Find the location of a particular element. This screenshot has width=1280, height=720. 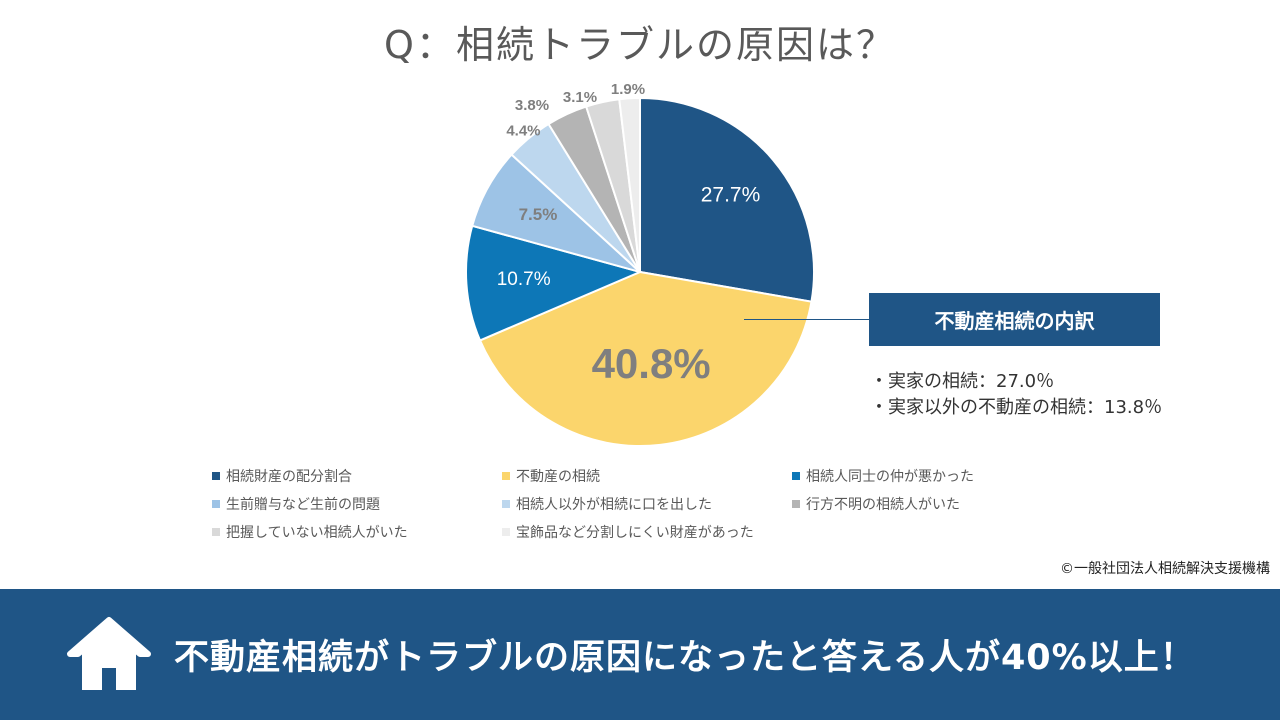

legend-label: 把握していない相続人がいた is located at coordinates (317, 533).